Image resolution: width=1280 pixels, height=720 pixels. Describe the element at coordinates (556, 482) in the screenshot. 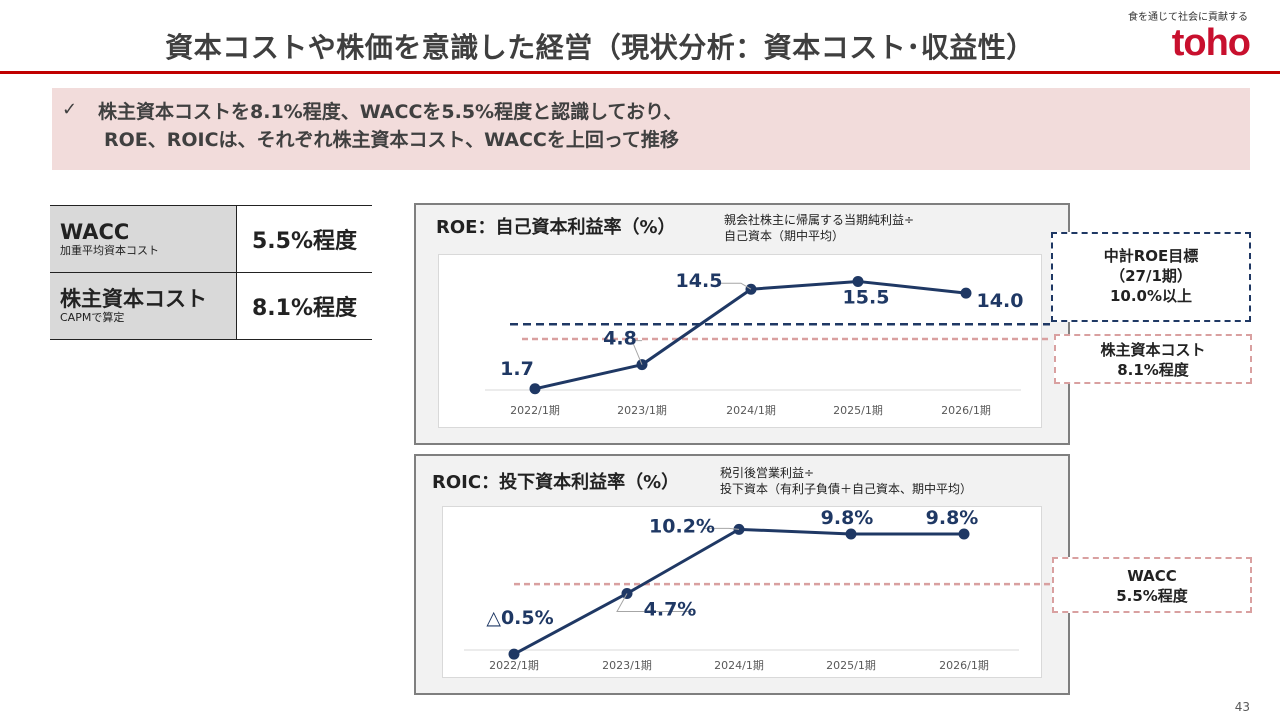

I see `roic-title: ROIC：投下資本利益率（%）` at that location.